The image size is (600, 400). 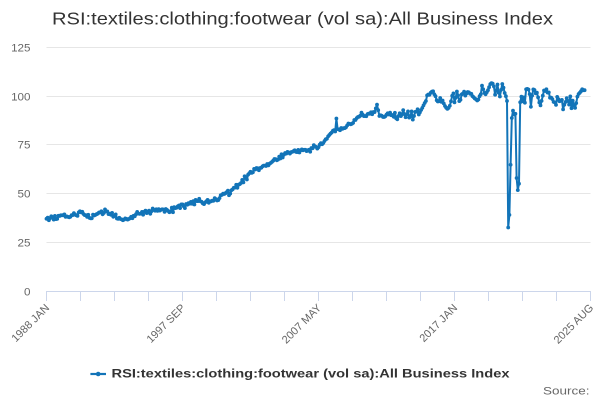 I want to click on svg-text: Source:, so click(x=566, y=392).